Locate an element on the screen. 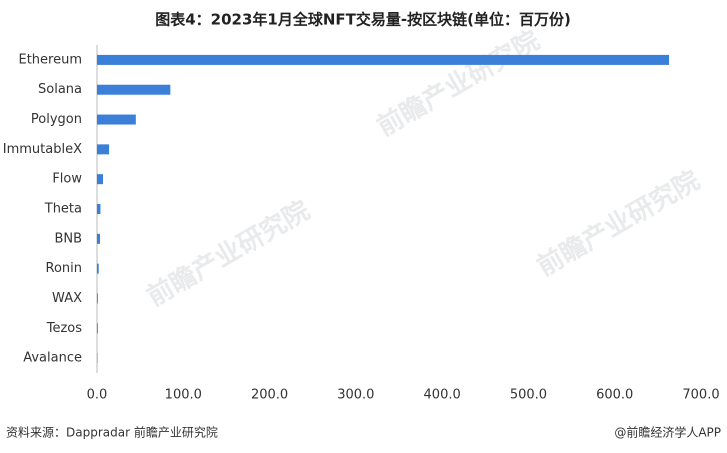  y-tick-label: WAX is located at coordinates (67, 298).